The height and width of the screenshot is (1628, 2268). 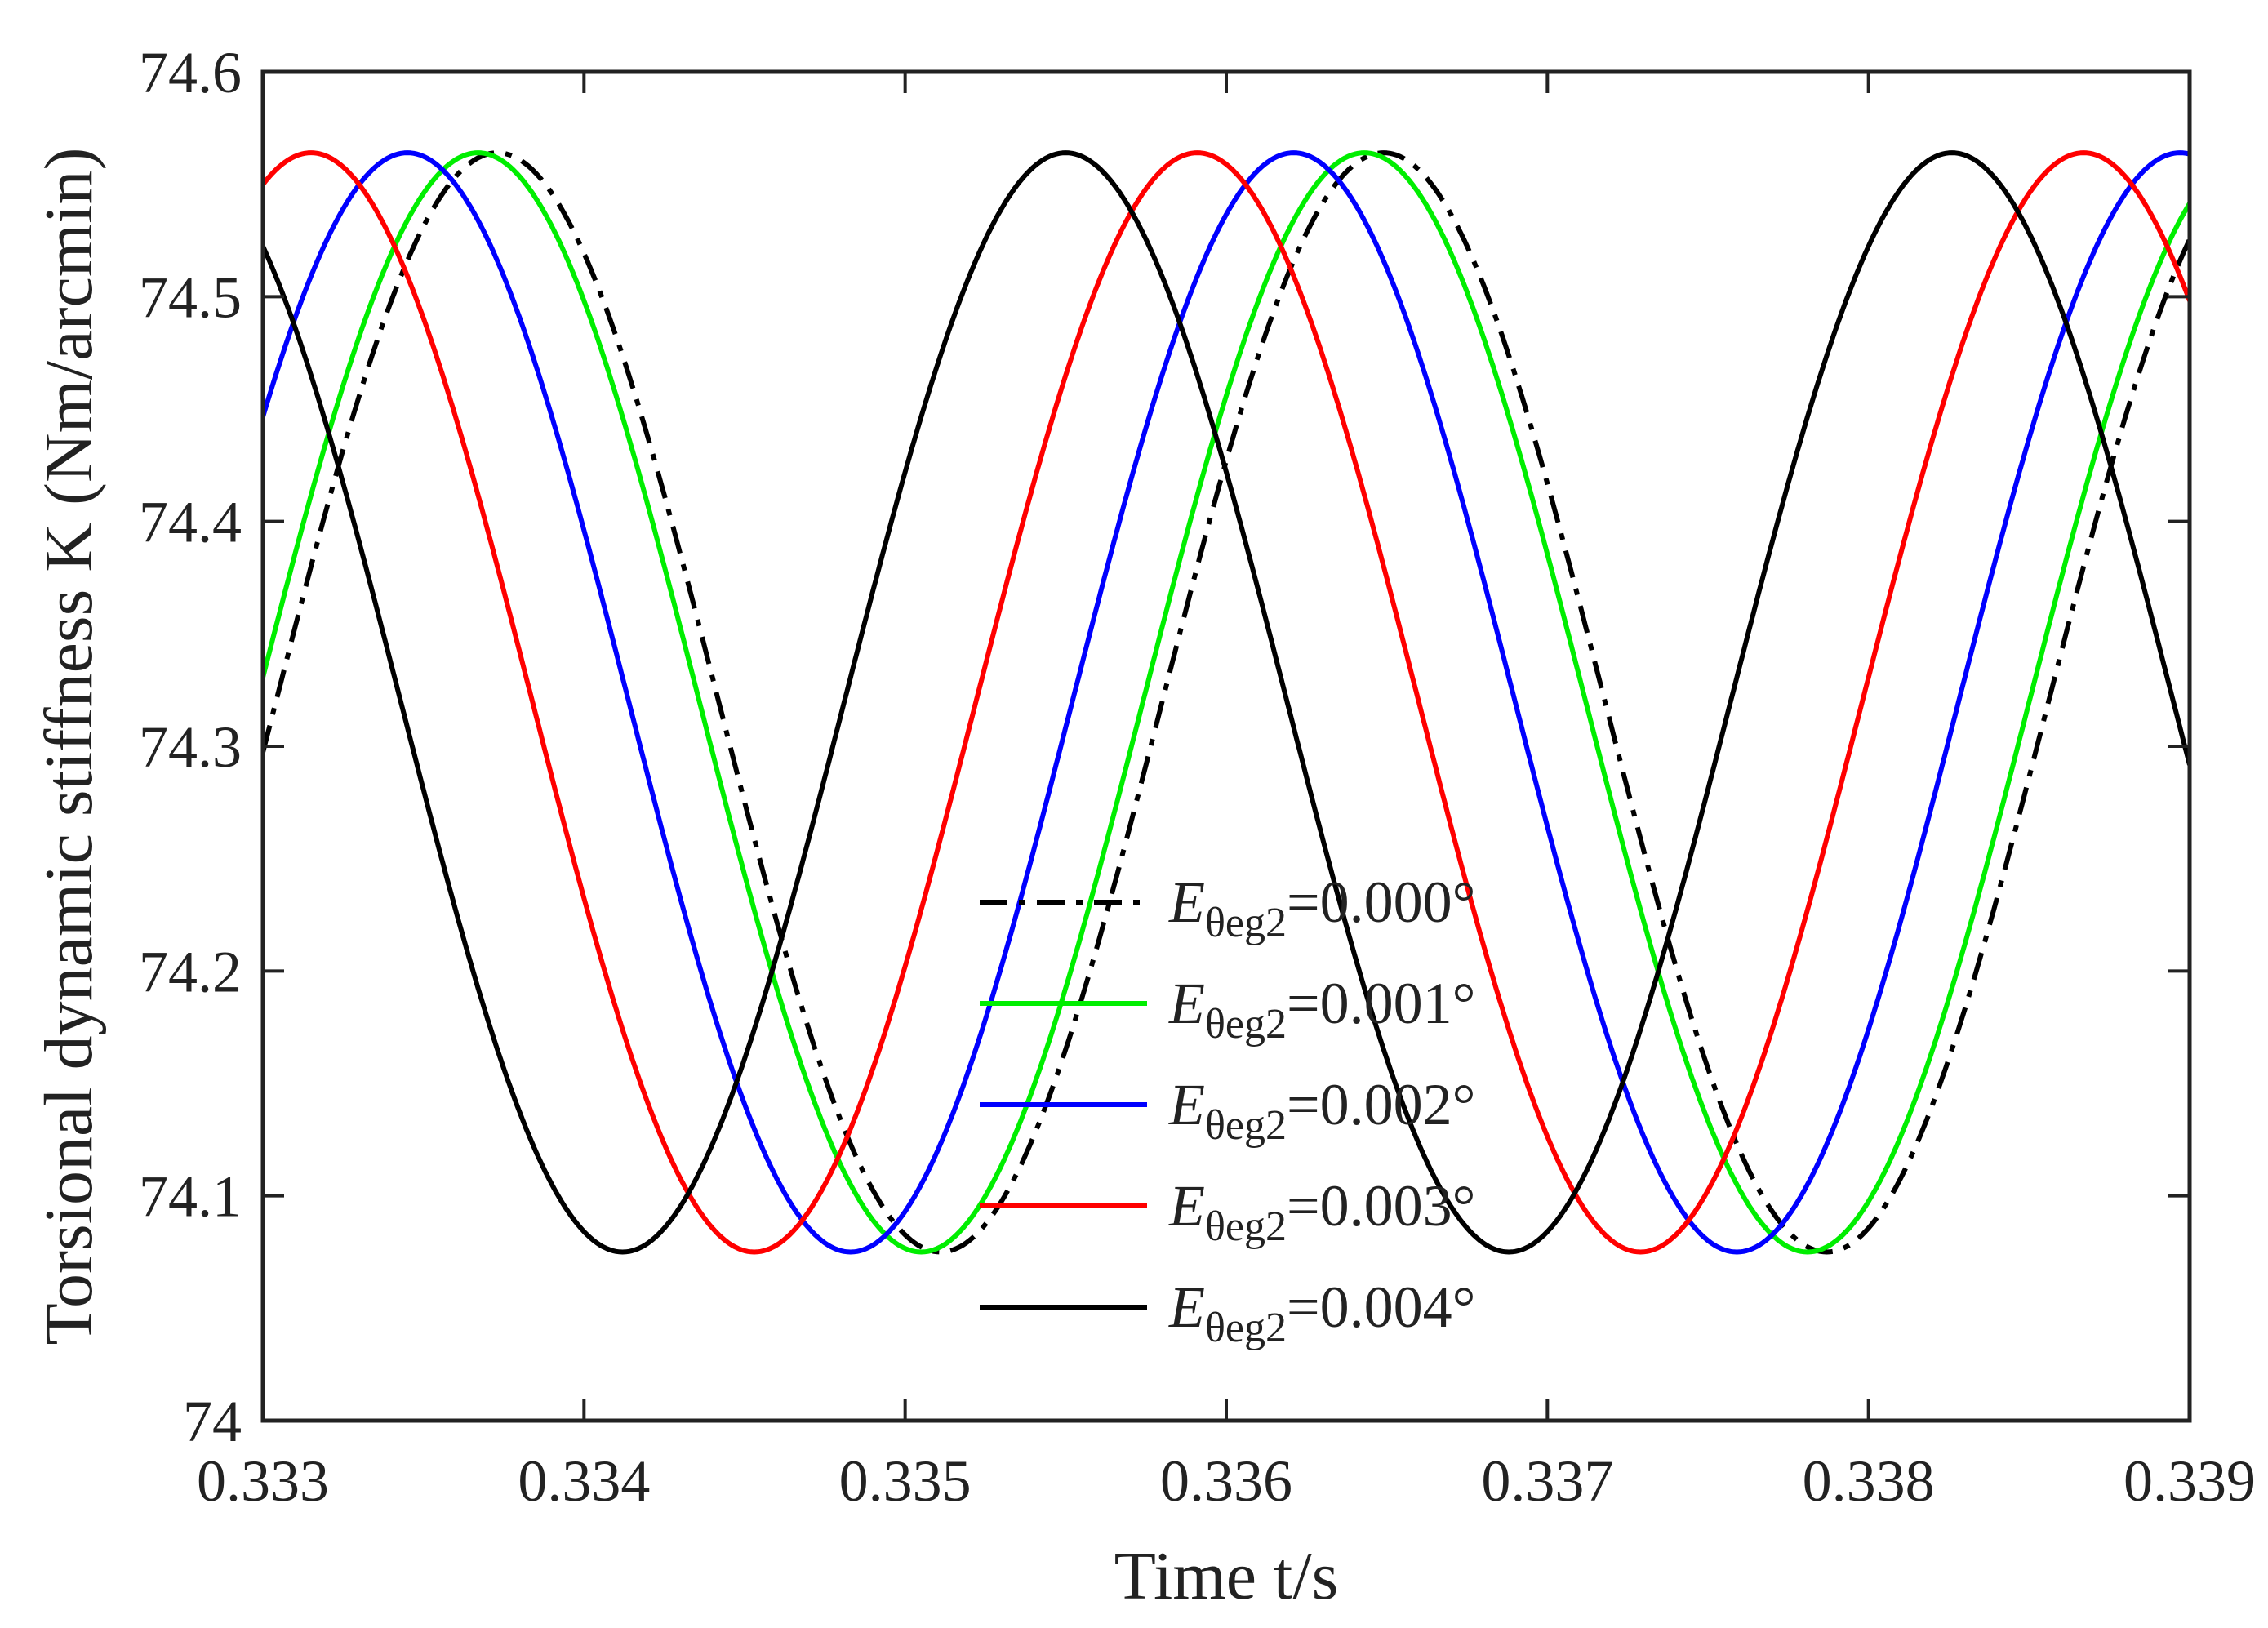 I want to click on legend-entry-4: Eθeg2=0.004°, so click(x=1322, y=1312).